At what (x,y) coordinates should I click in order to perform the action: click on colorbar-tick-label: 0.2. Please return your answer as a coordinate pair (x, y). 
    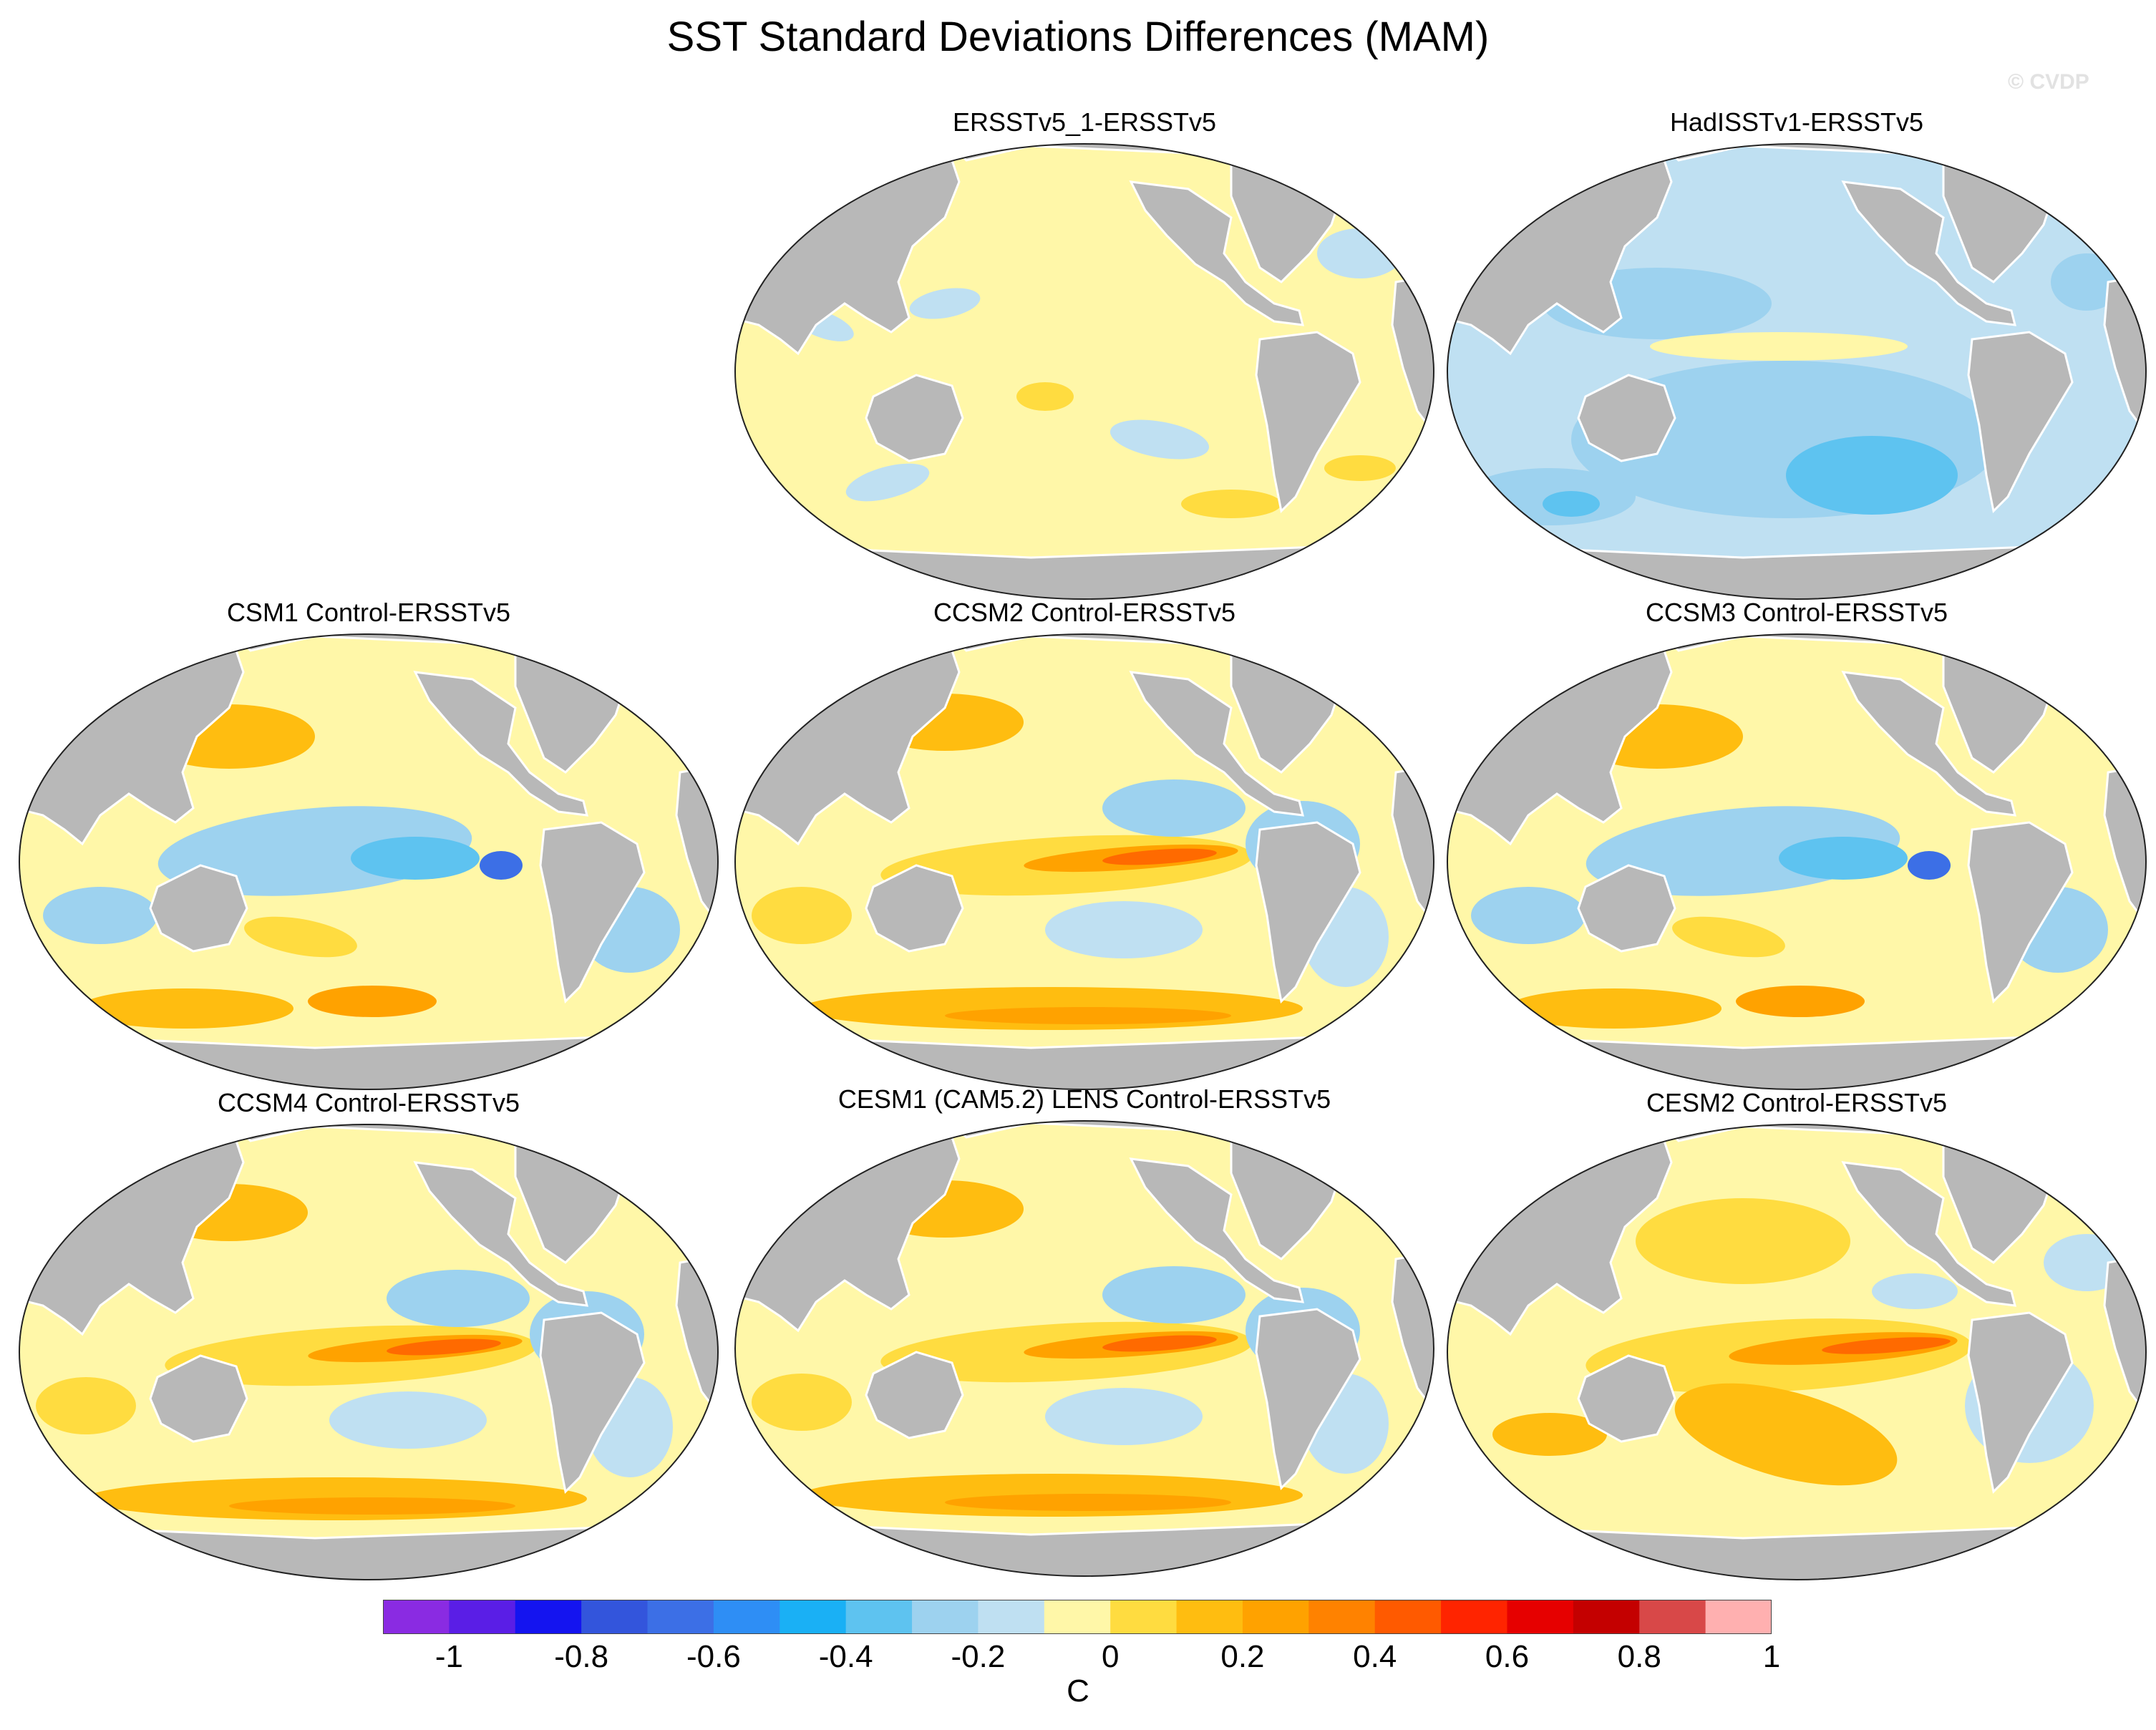
    Looking at the image, I should click on (1242, 1656).